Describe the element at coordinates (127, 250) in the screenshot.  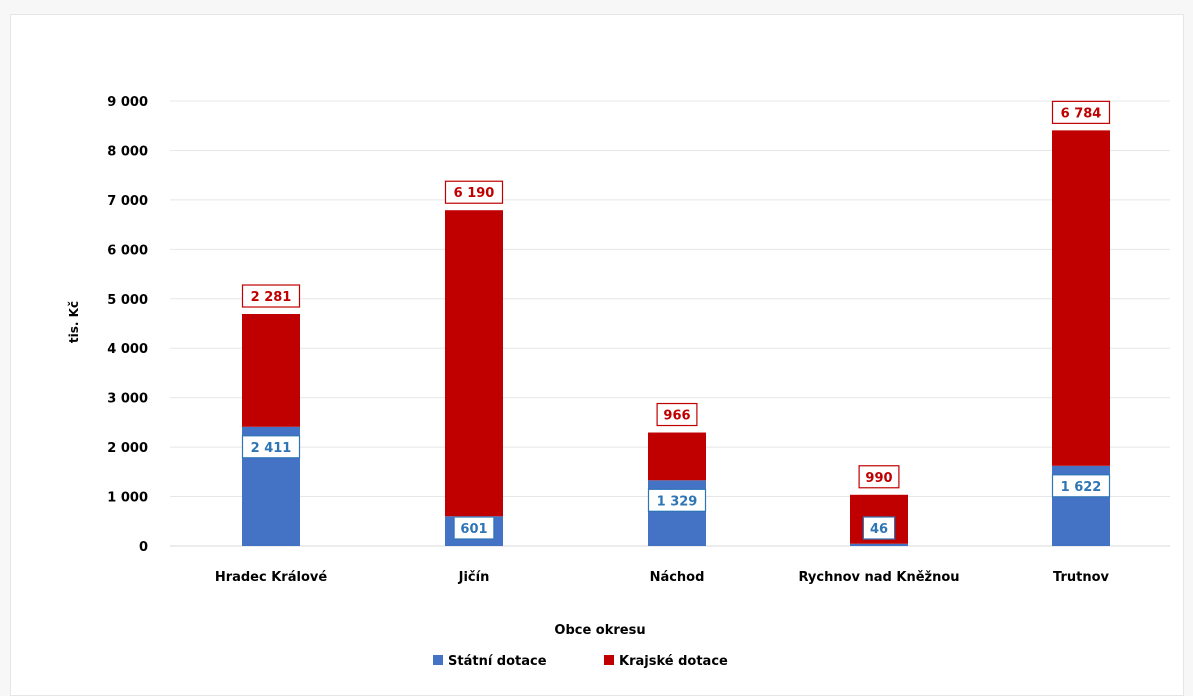
I see `y-tick-label: 6 000` at that location.